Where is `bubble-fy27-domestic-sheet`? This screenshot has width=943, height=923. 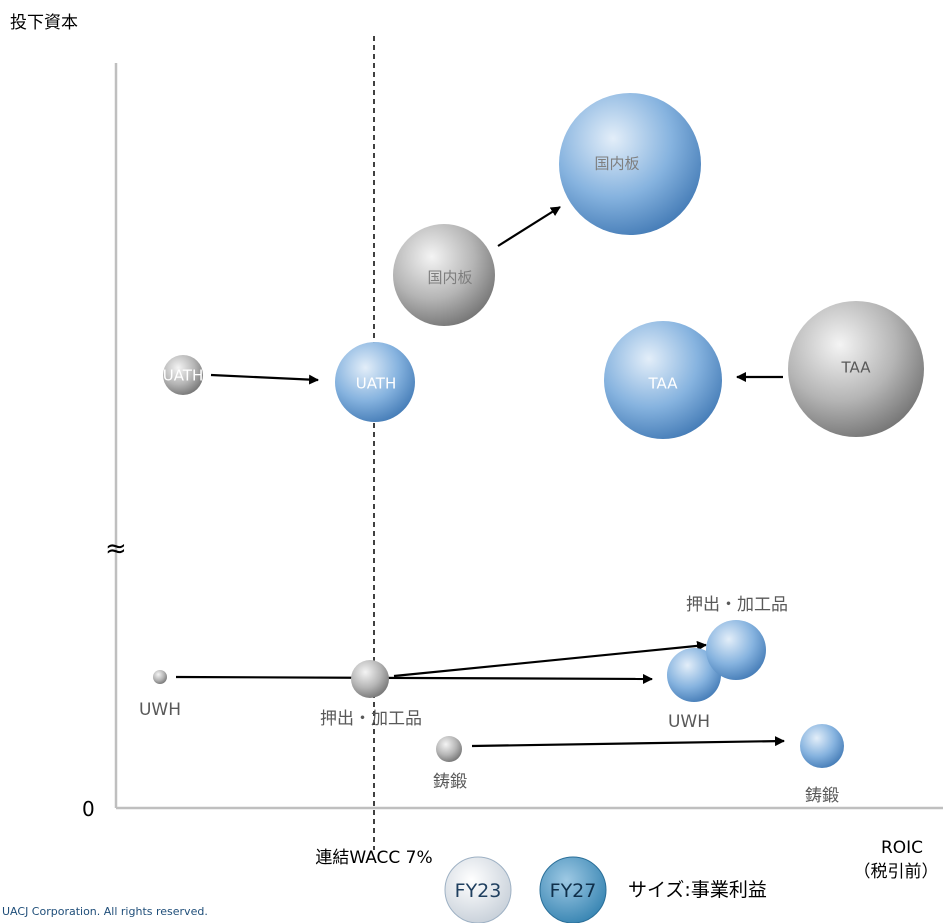
bubble-fy27-domestic-sheet is located at coordinates (630, 164).